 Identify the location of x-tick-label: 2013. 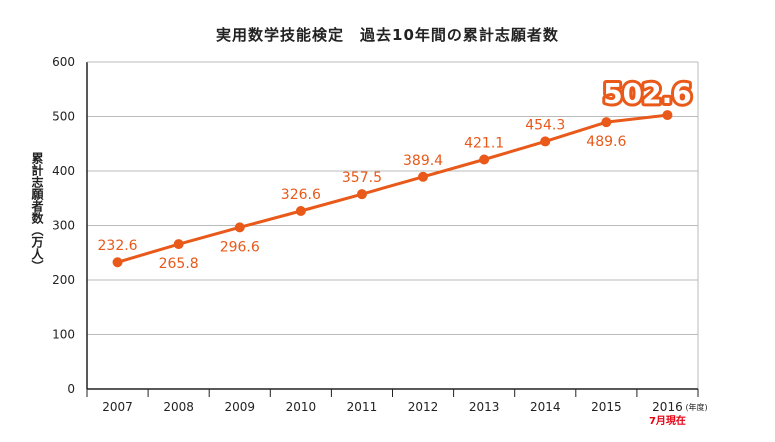
(484, 407).